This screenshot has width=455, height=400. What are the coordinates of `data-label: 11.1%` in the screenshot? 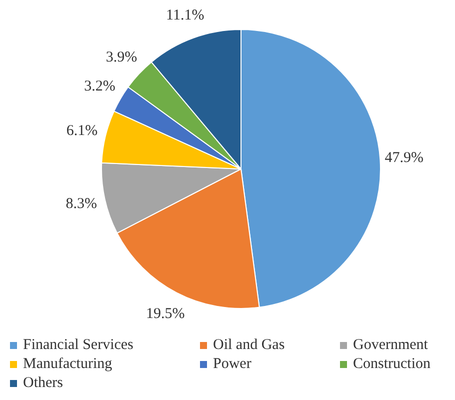 It's located at (185, 15).